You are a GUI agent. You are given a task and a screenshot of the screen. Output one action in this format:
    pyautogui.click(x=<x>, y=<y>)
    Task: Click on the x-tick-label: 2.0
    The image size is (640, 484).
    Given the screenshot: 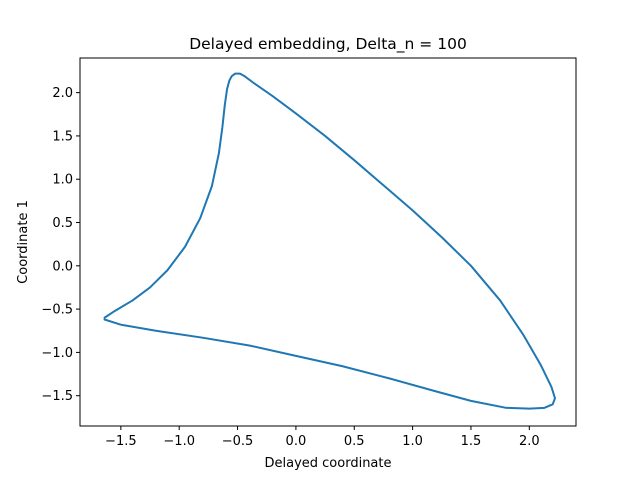 What is the action you would take?
    pyautogui.click(x=529, y=441)
    